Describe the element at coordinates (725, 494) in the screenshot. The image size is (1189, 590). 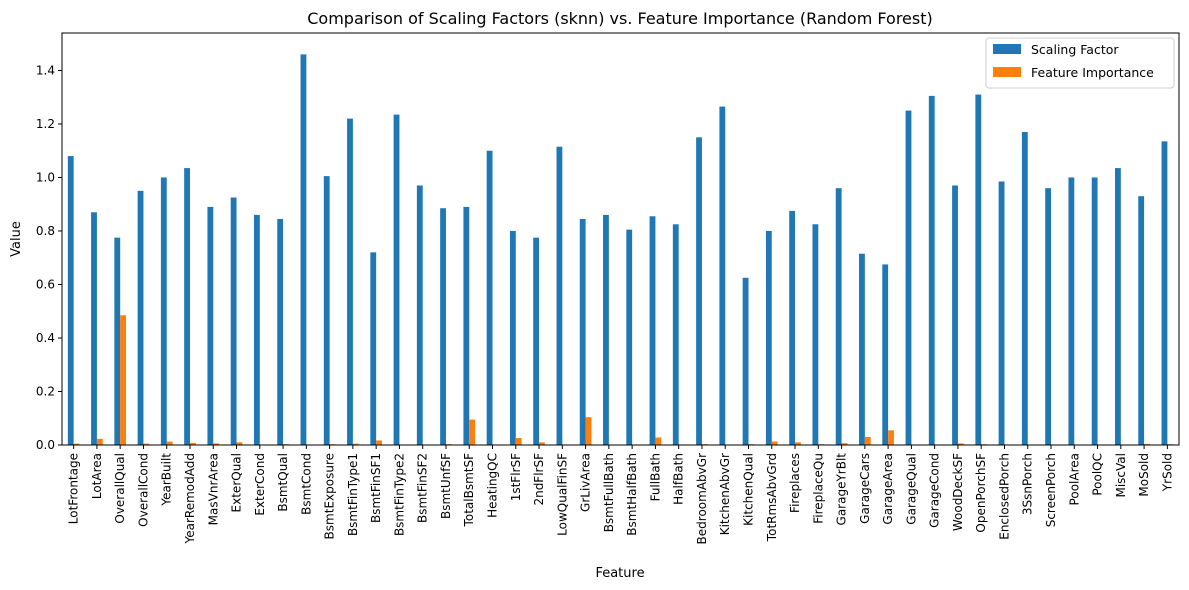
I see `x-tick-label: KitchenAbvGr` at that location.